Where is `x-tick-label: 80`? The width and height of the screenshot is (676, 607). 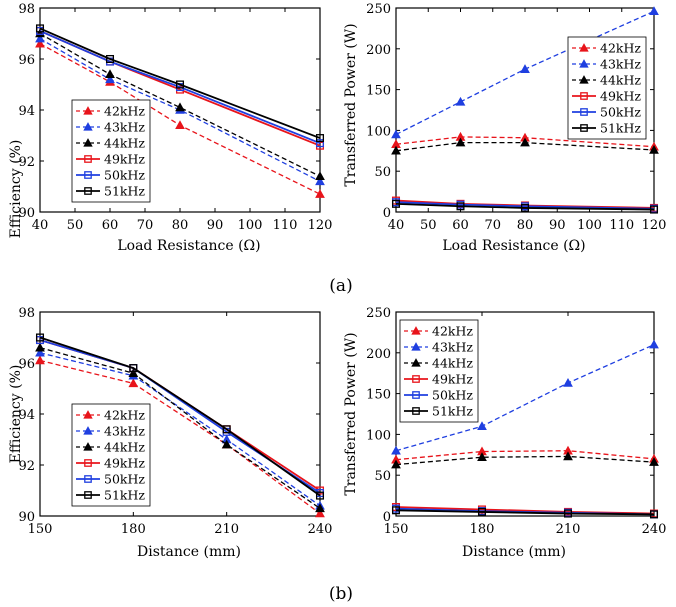
x-tick-label: 80 is located at coordinates (525, 225).